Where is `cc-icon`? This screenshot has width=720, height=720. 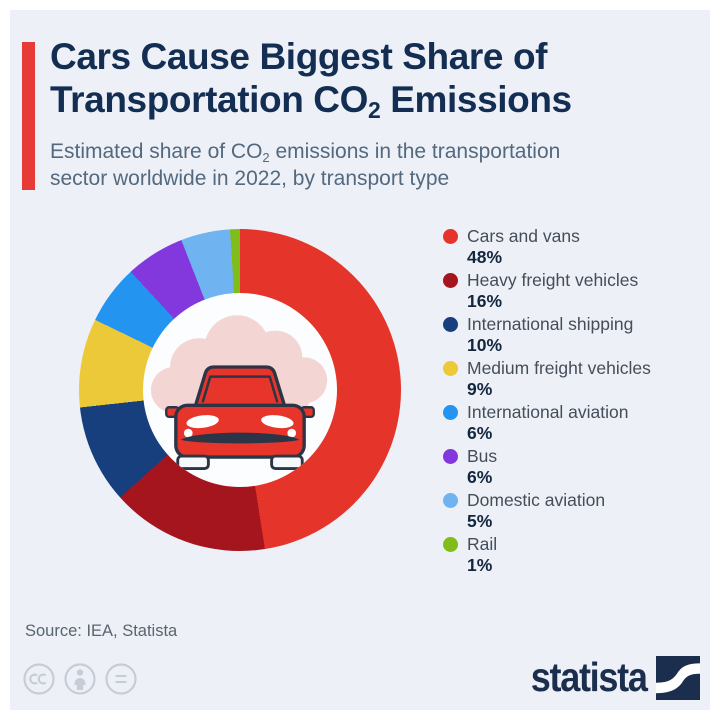
cc-icon is located at coordinates (39, 679).